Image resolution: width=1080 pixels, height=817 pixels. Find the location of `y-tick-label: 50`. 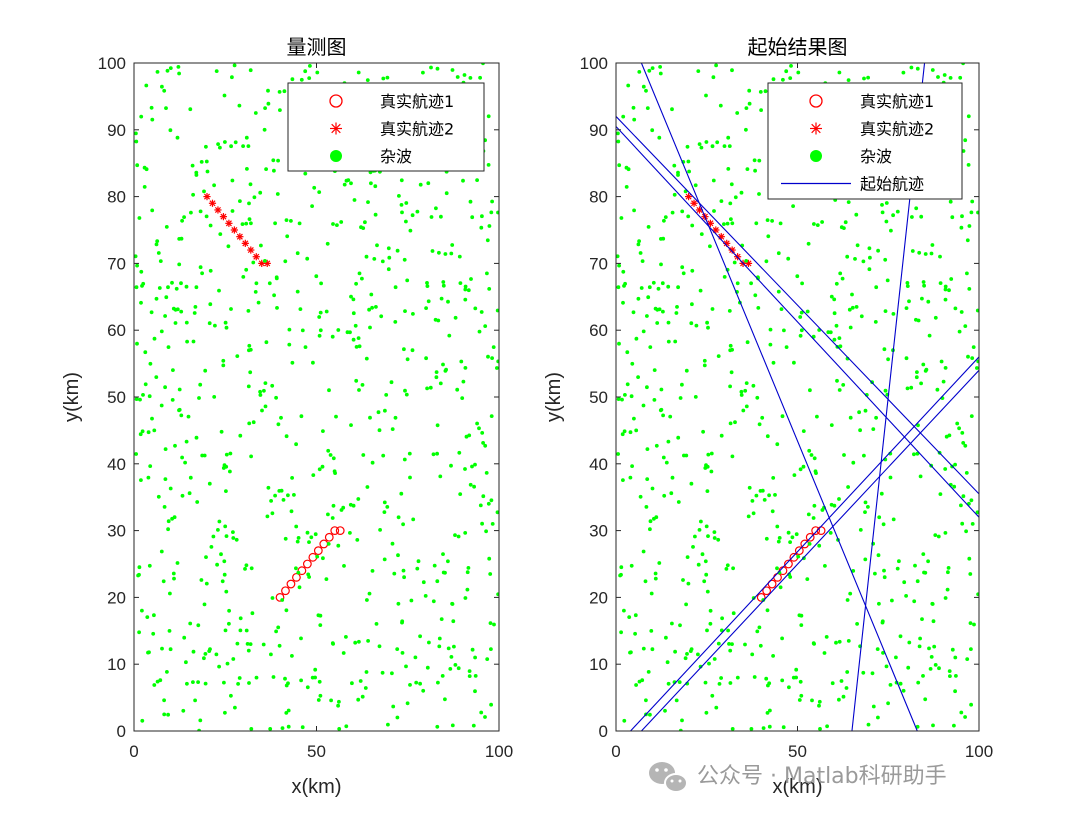

y-tick-label: 50 is located at coordinates (598, 397).